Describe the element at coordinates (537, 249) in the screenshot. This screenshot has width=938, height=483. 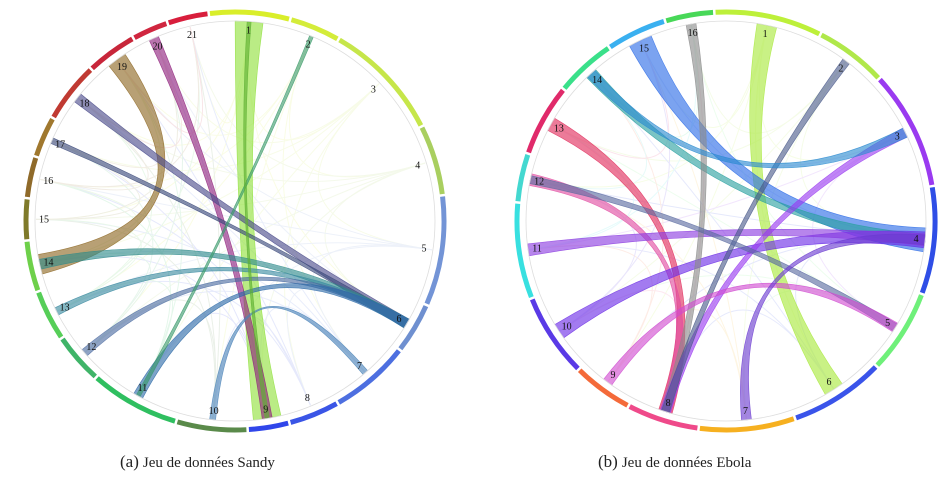
I see `ebola-segment-label-11: 11` at that location.